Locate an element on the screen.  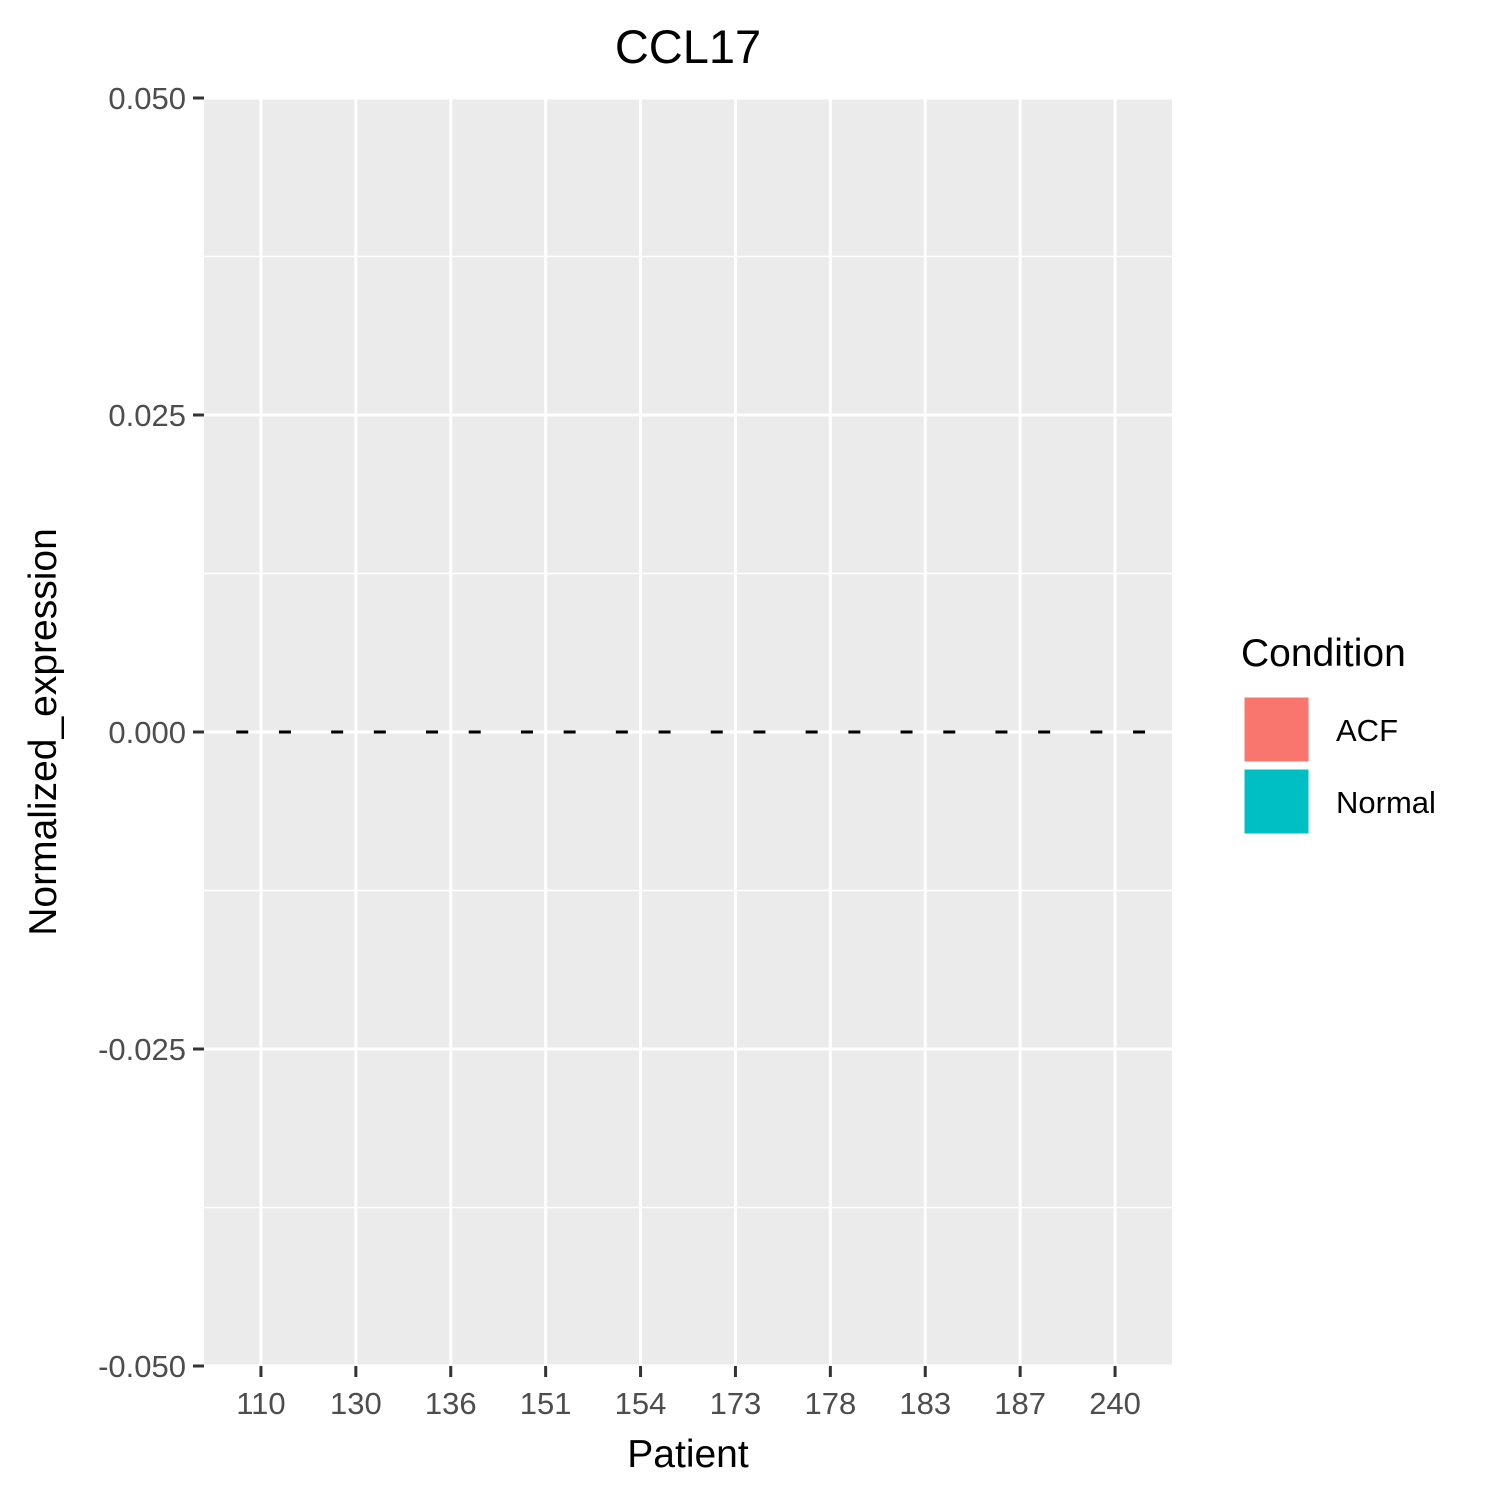
chart-title: CCL17 is located at coordinates (688, 46).